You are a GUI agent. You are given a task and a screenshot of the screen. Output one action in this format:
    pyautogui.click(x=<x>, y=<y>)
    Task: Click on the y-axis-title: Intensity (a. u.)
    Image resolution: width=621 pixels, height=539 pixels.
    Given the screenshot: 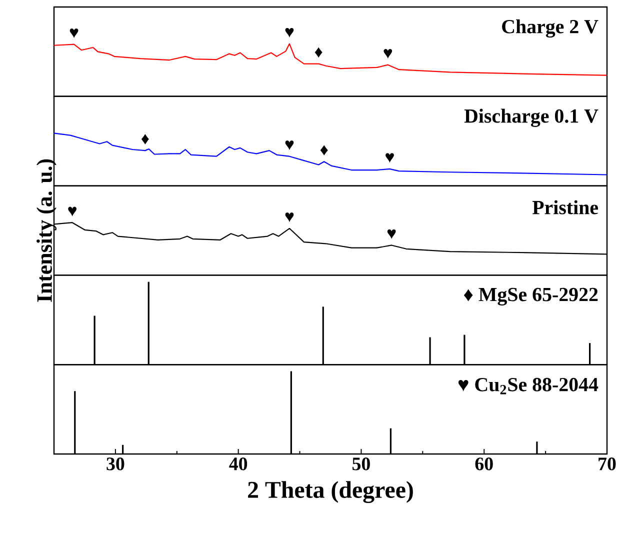 What is the action you would take?
    pyautogui.click(x=46, y=230)
    